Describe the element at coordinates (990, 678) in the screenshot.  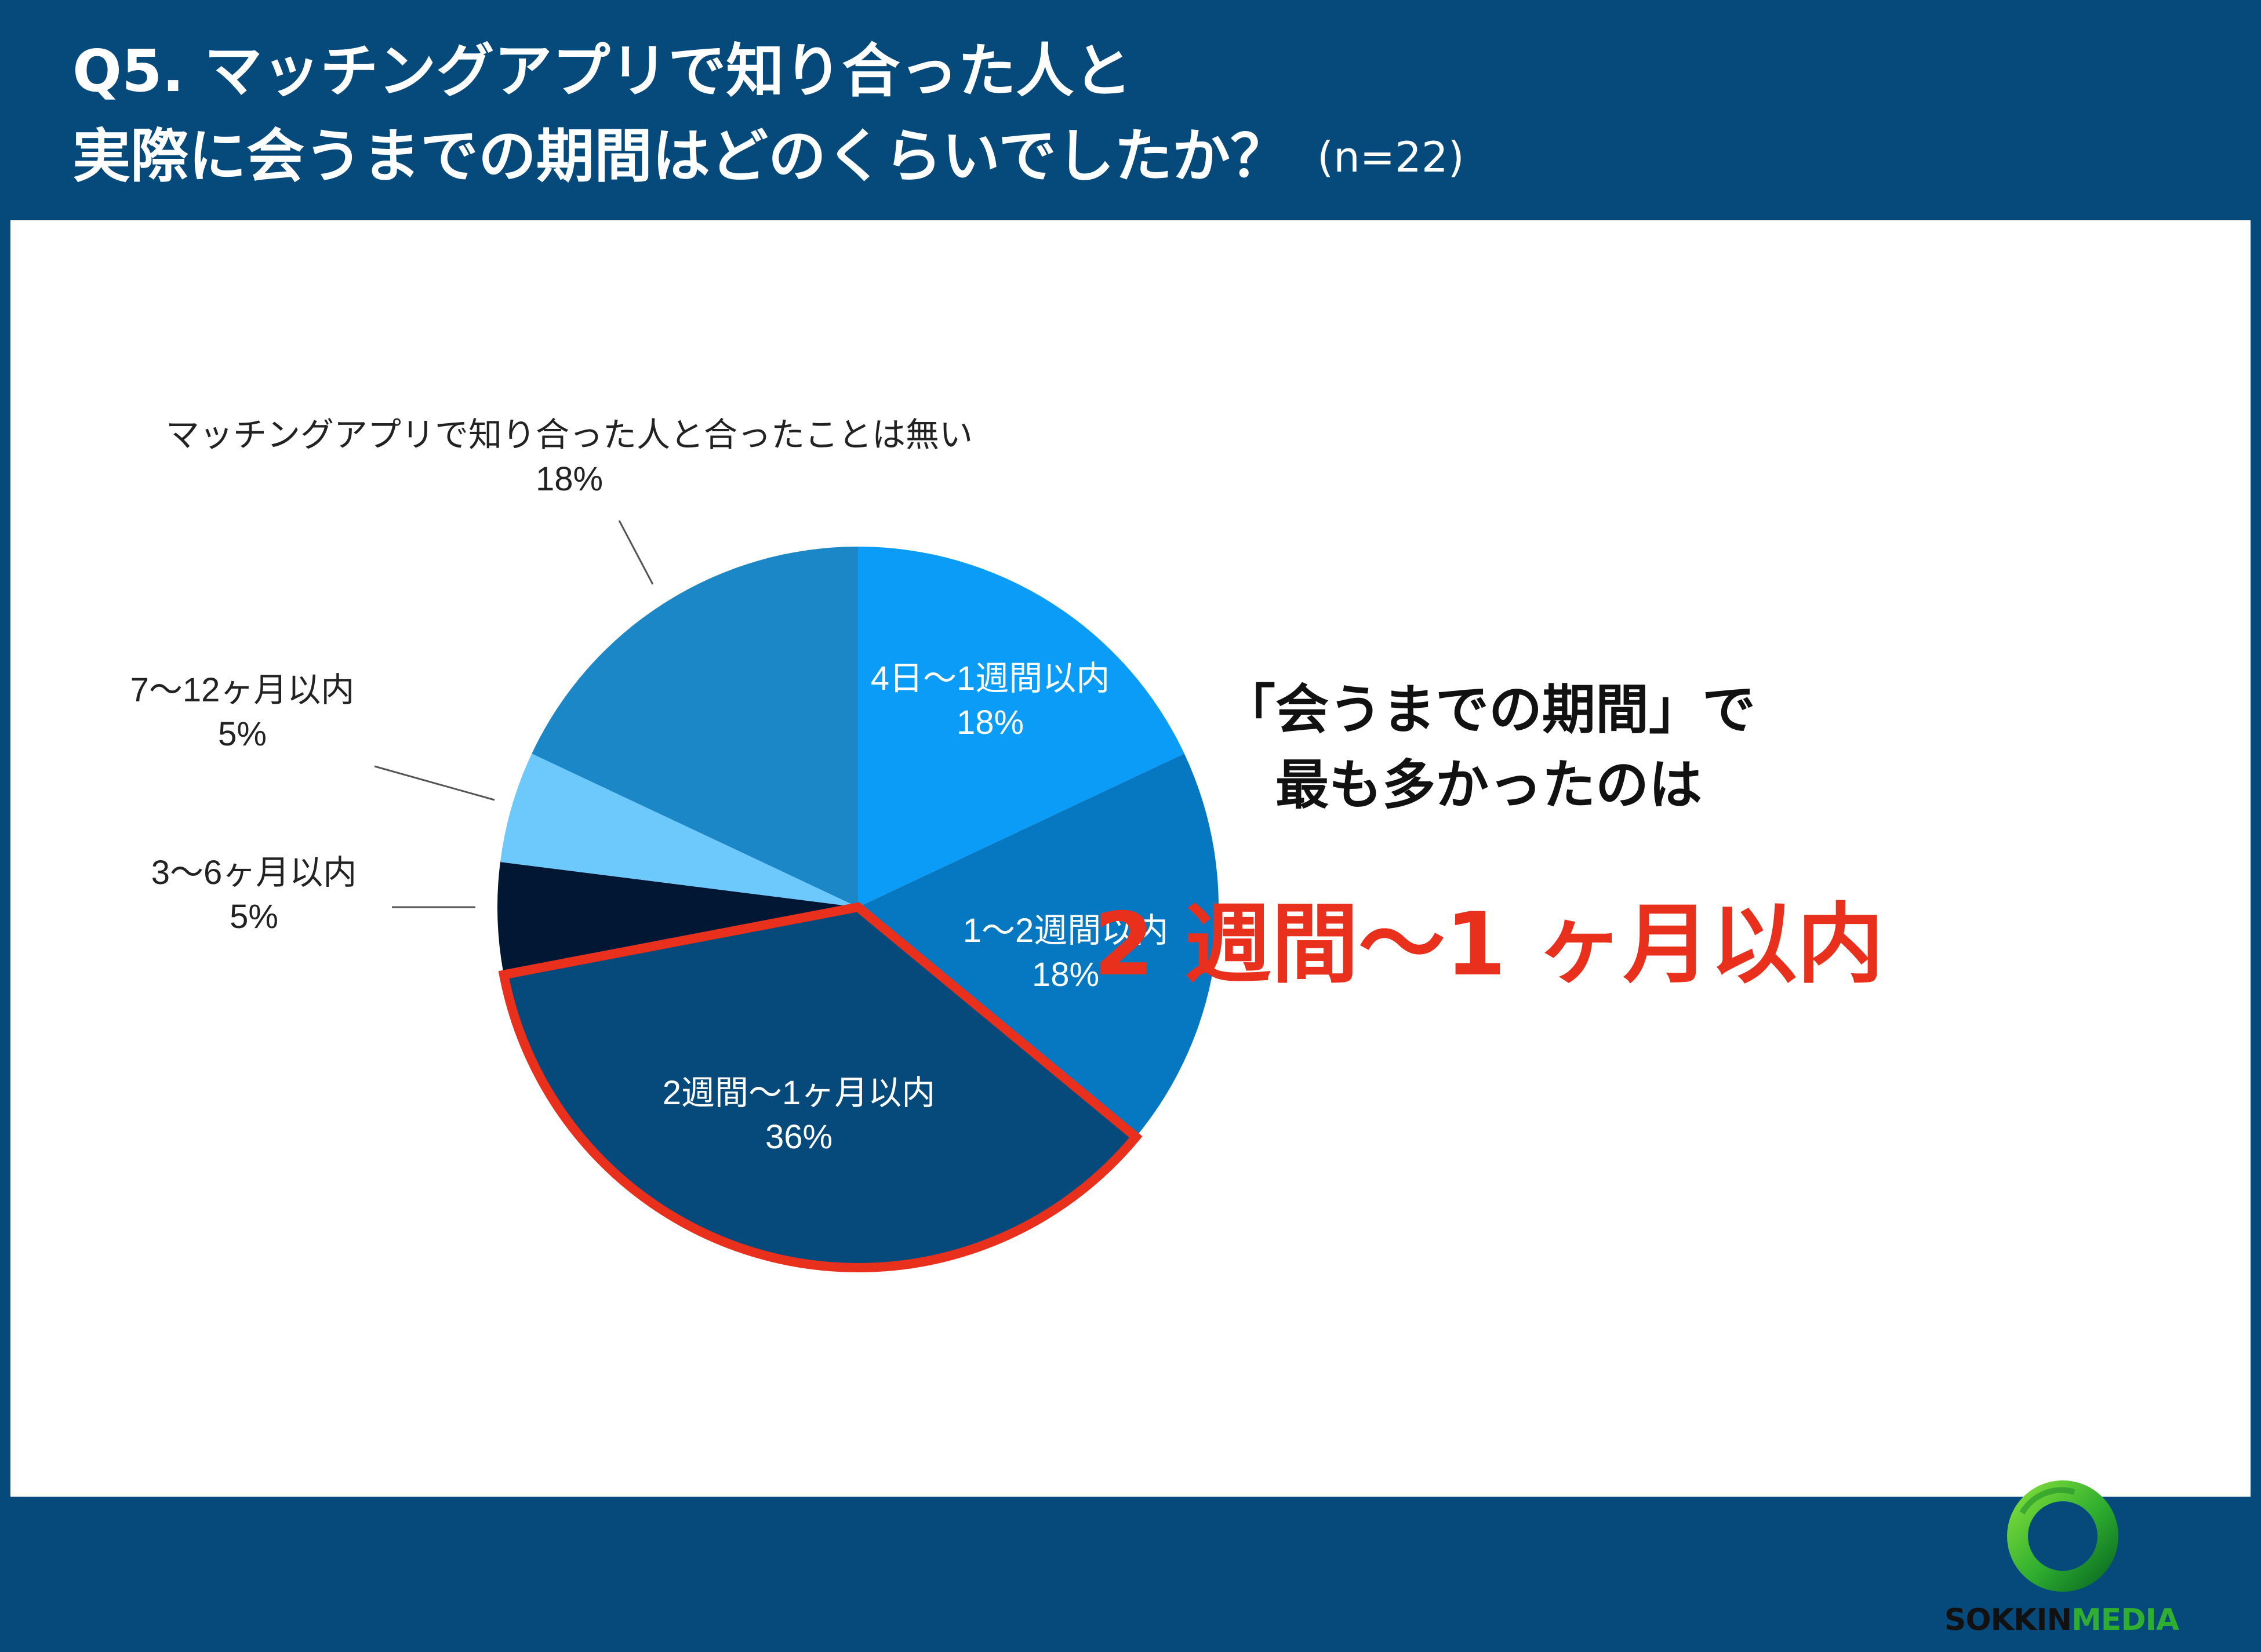
I see `slice-category-label: 4日〜1週間以内` at that location.